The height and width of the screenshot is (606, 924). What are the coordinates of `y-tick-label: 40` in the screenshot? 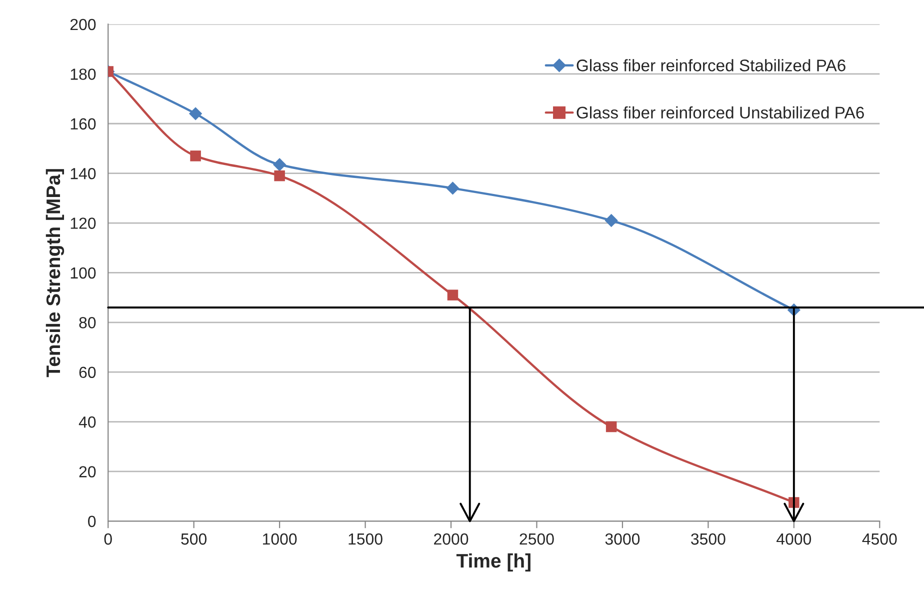 It's located at (87, 422).